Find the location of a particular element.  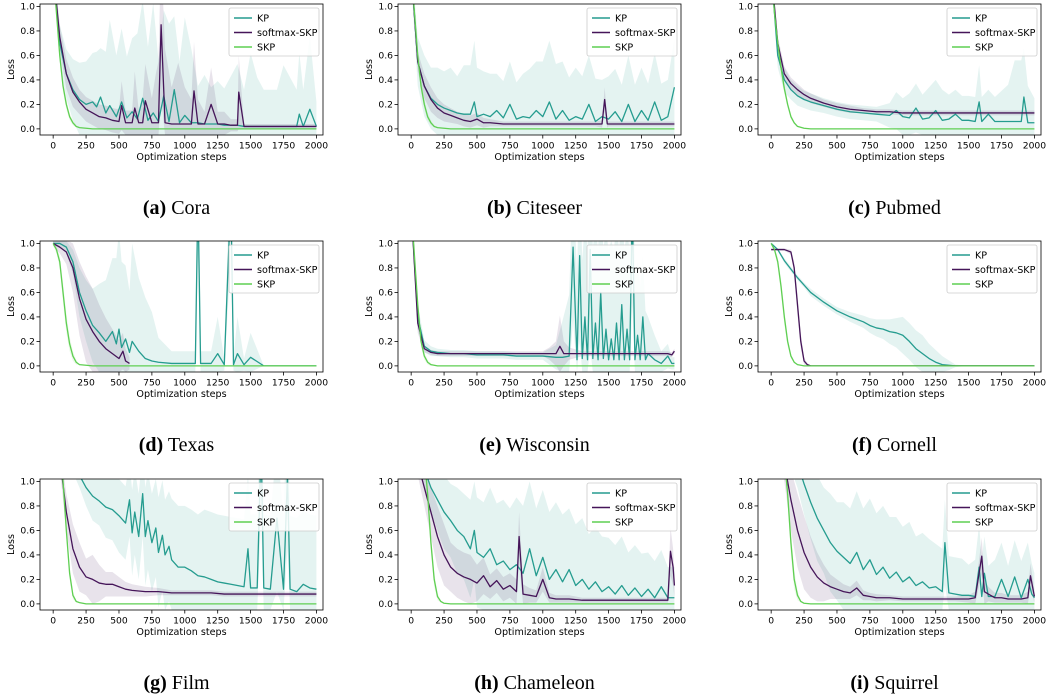

y-tick-label: 0.2 is located at coordinates (745, 105).